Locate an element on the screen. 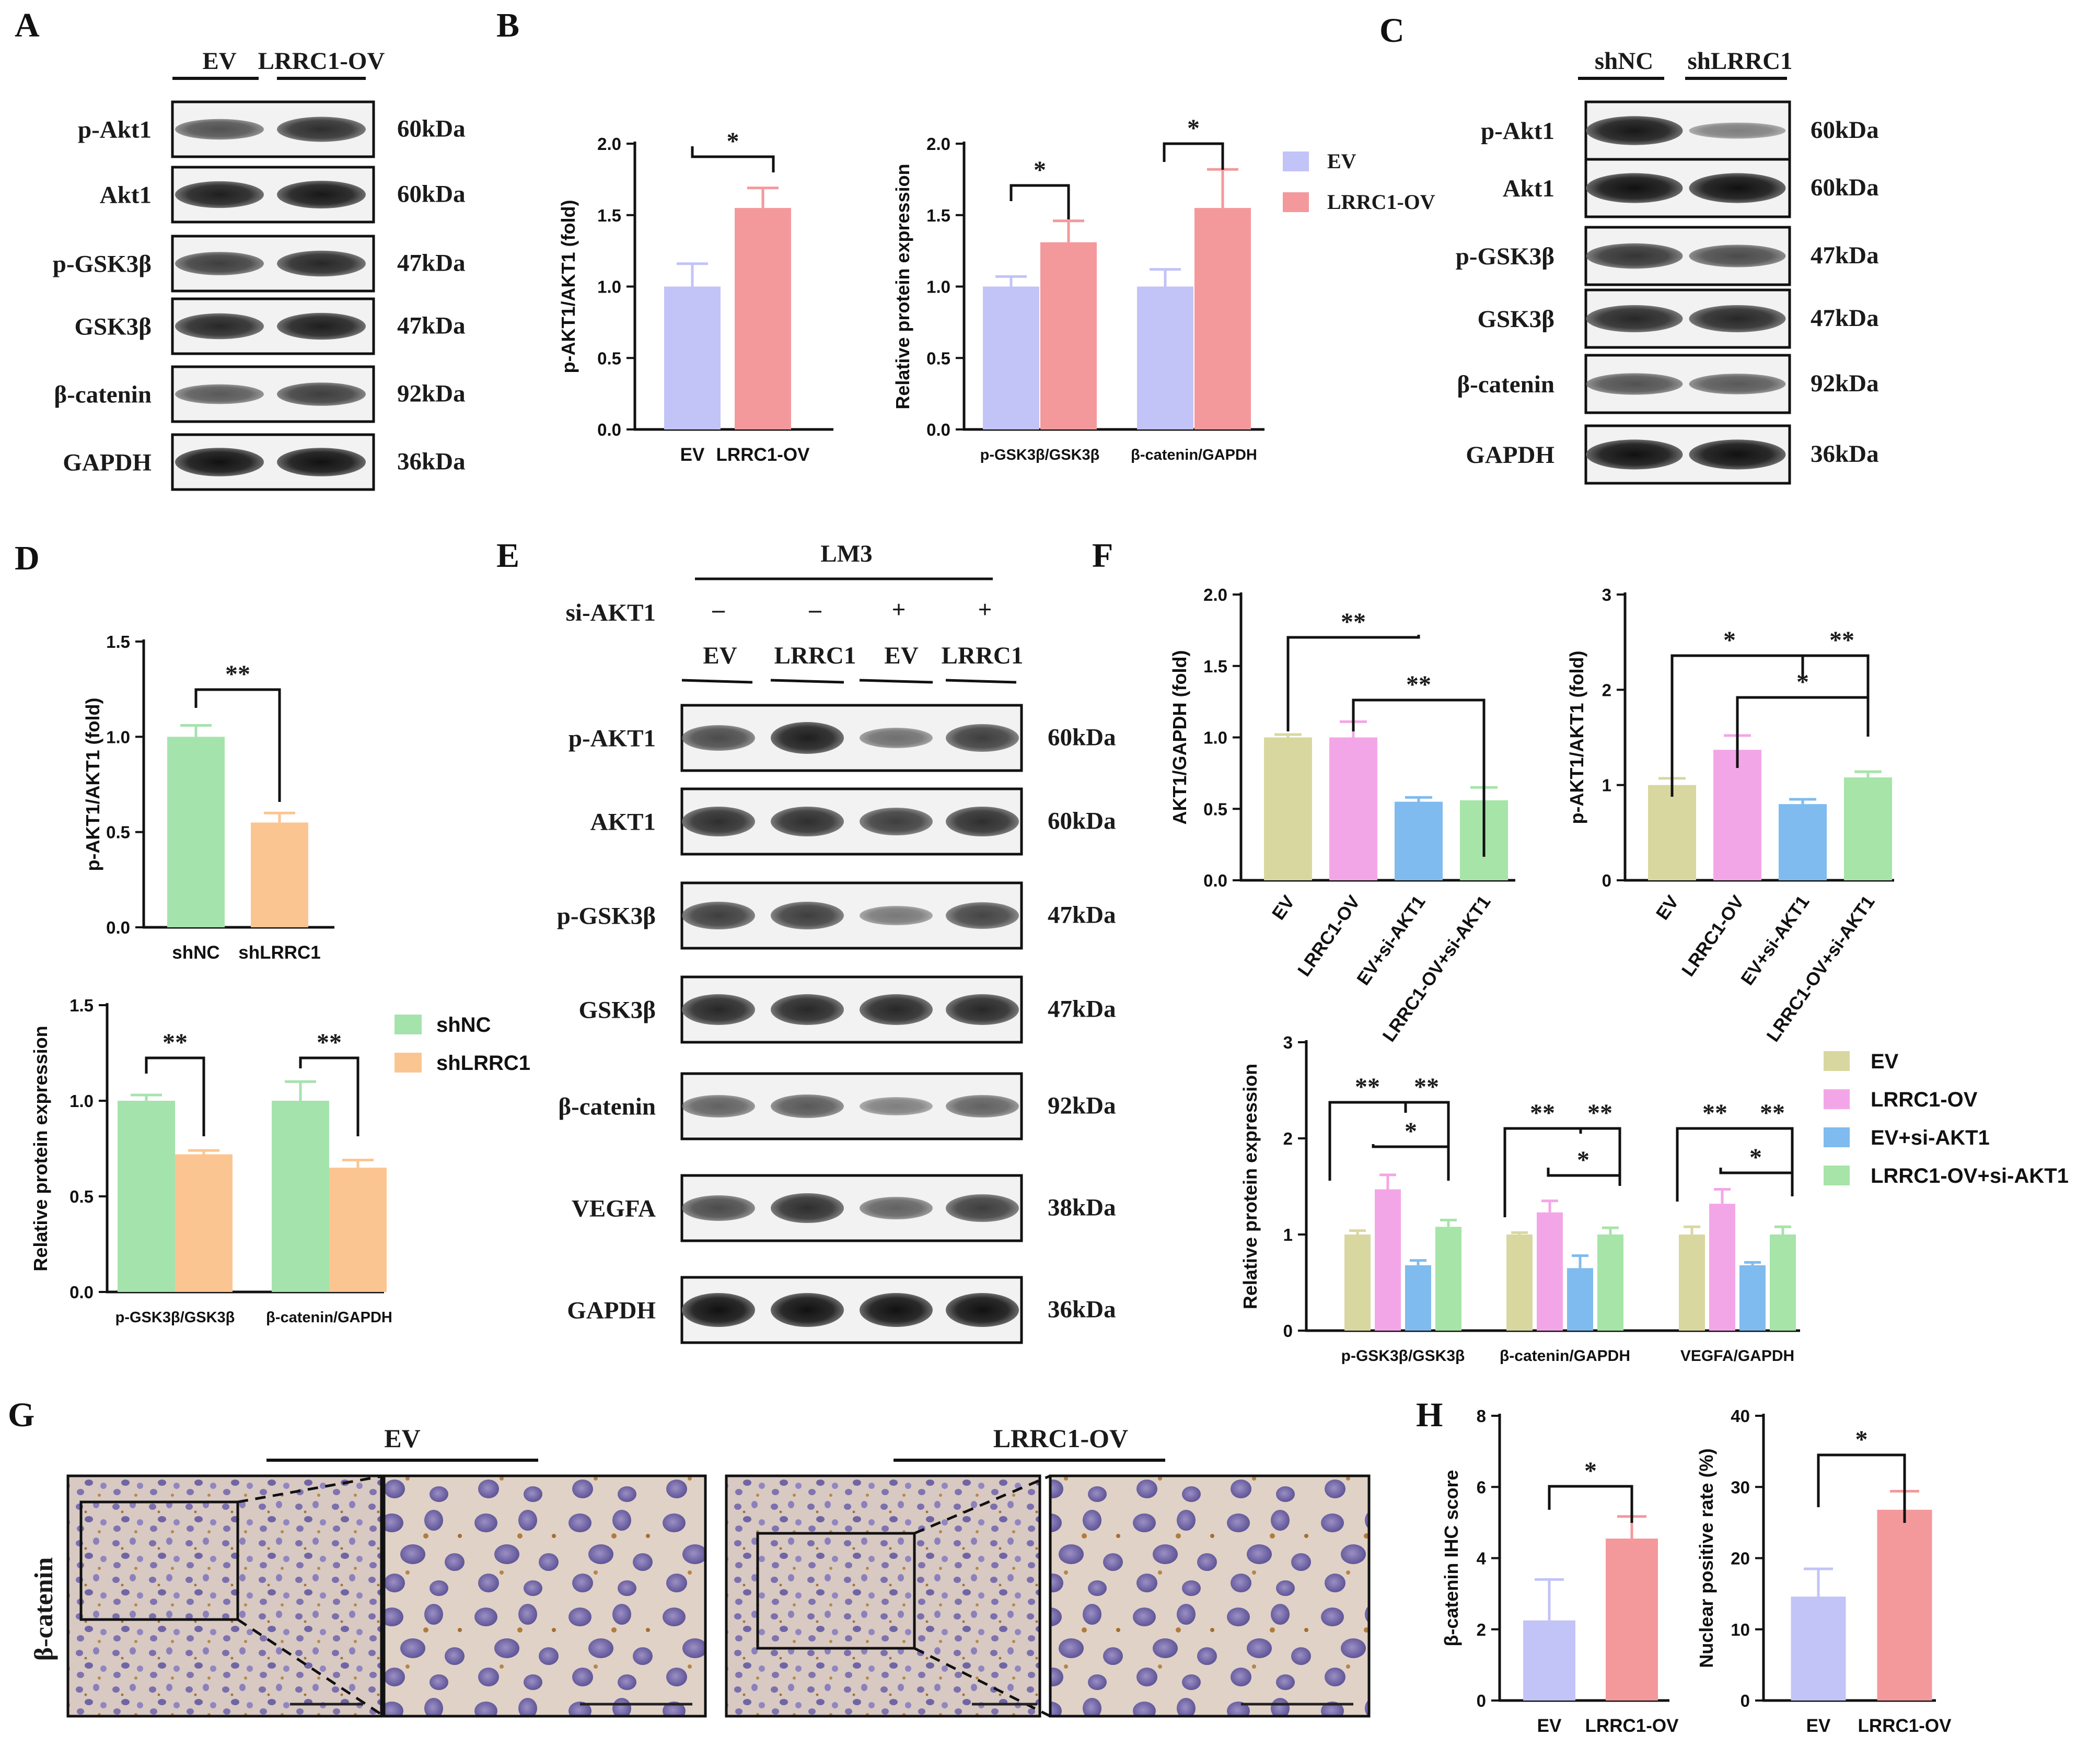  blot-c-row-kda: 36kDa is located at coordinates (1845, 454).